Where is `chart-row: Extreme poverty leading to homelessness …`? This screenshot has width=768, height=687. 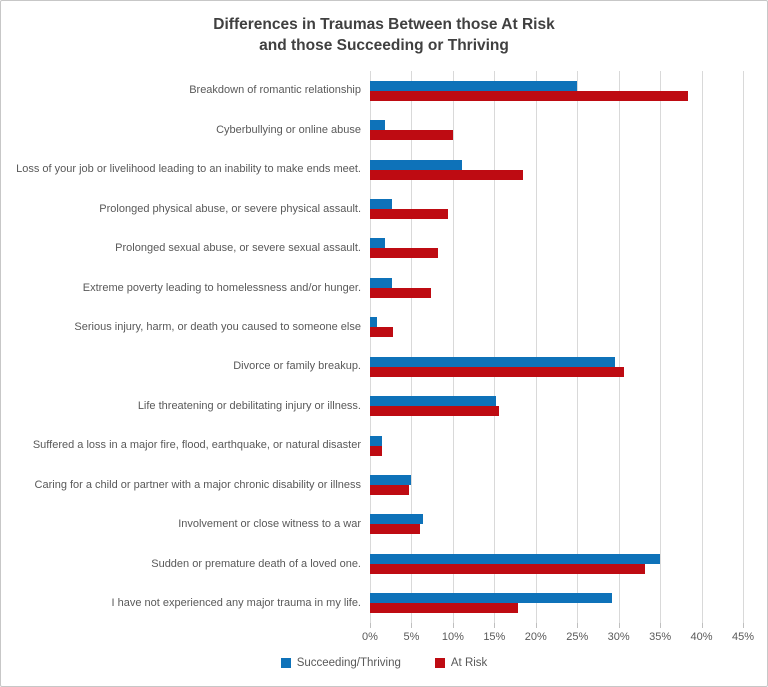
chart-row: Extreme poverty leading to homelessness … is located at coordinates (384, 287).